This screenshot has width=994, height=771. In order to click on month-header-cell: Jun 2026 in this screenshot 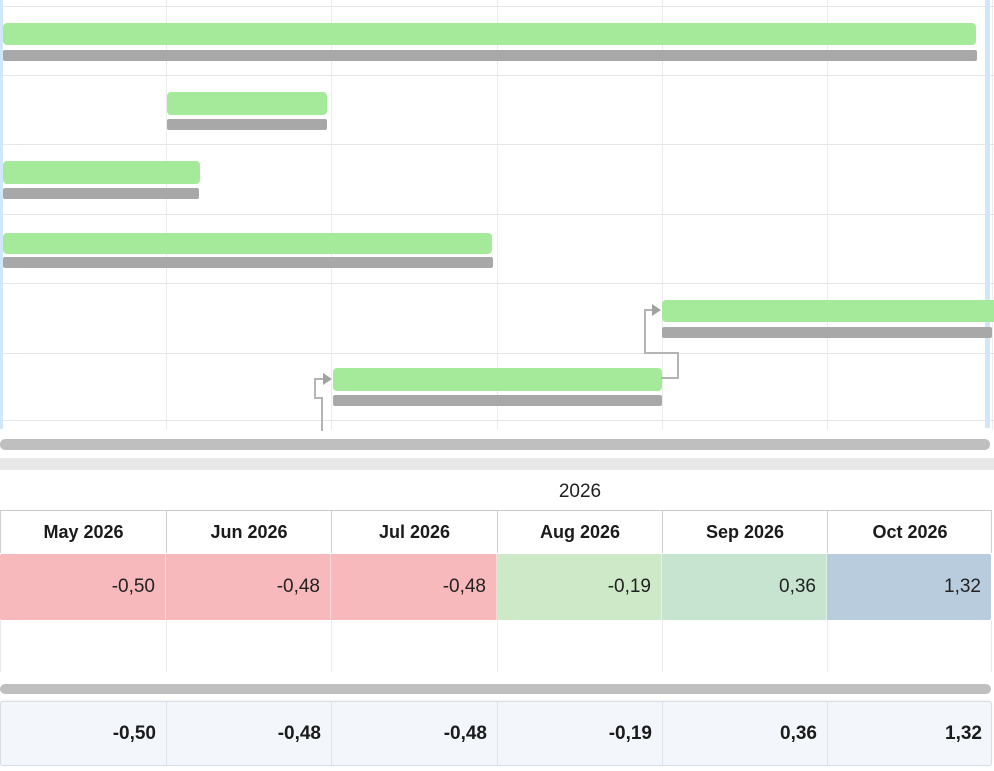, I will do `click(249, 532)`.